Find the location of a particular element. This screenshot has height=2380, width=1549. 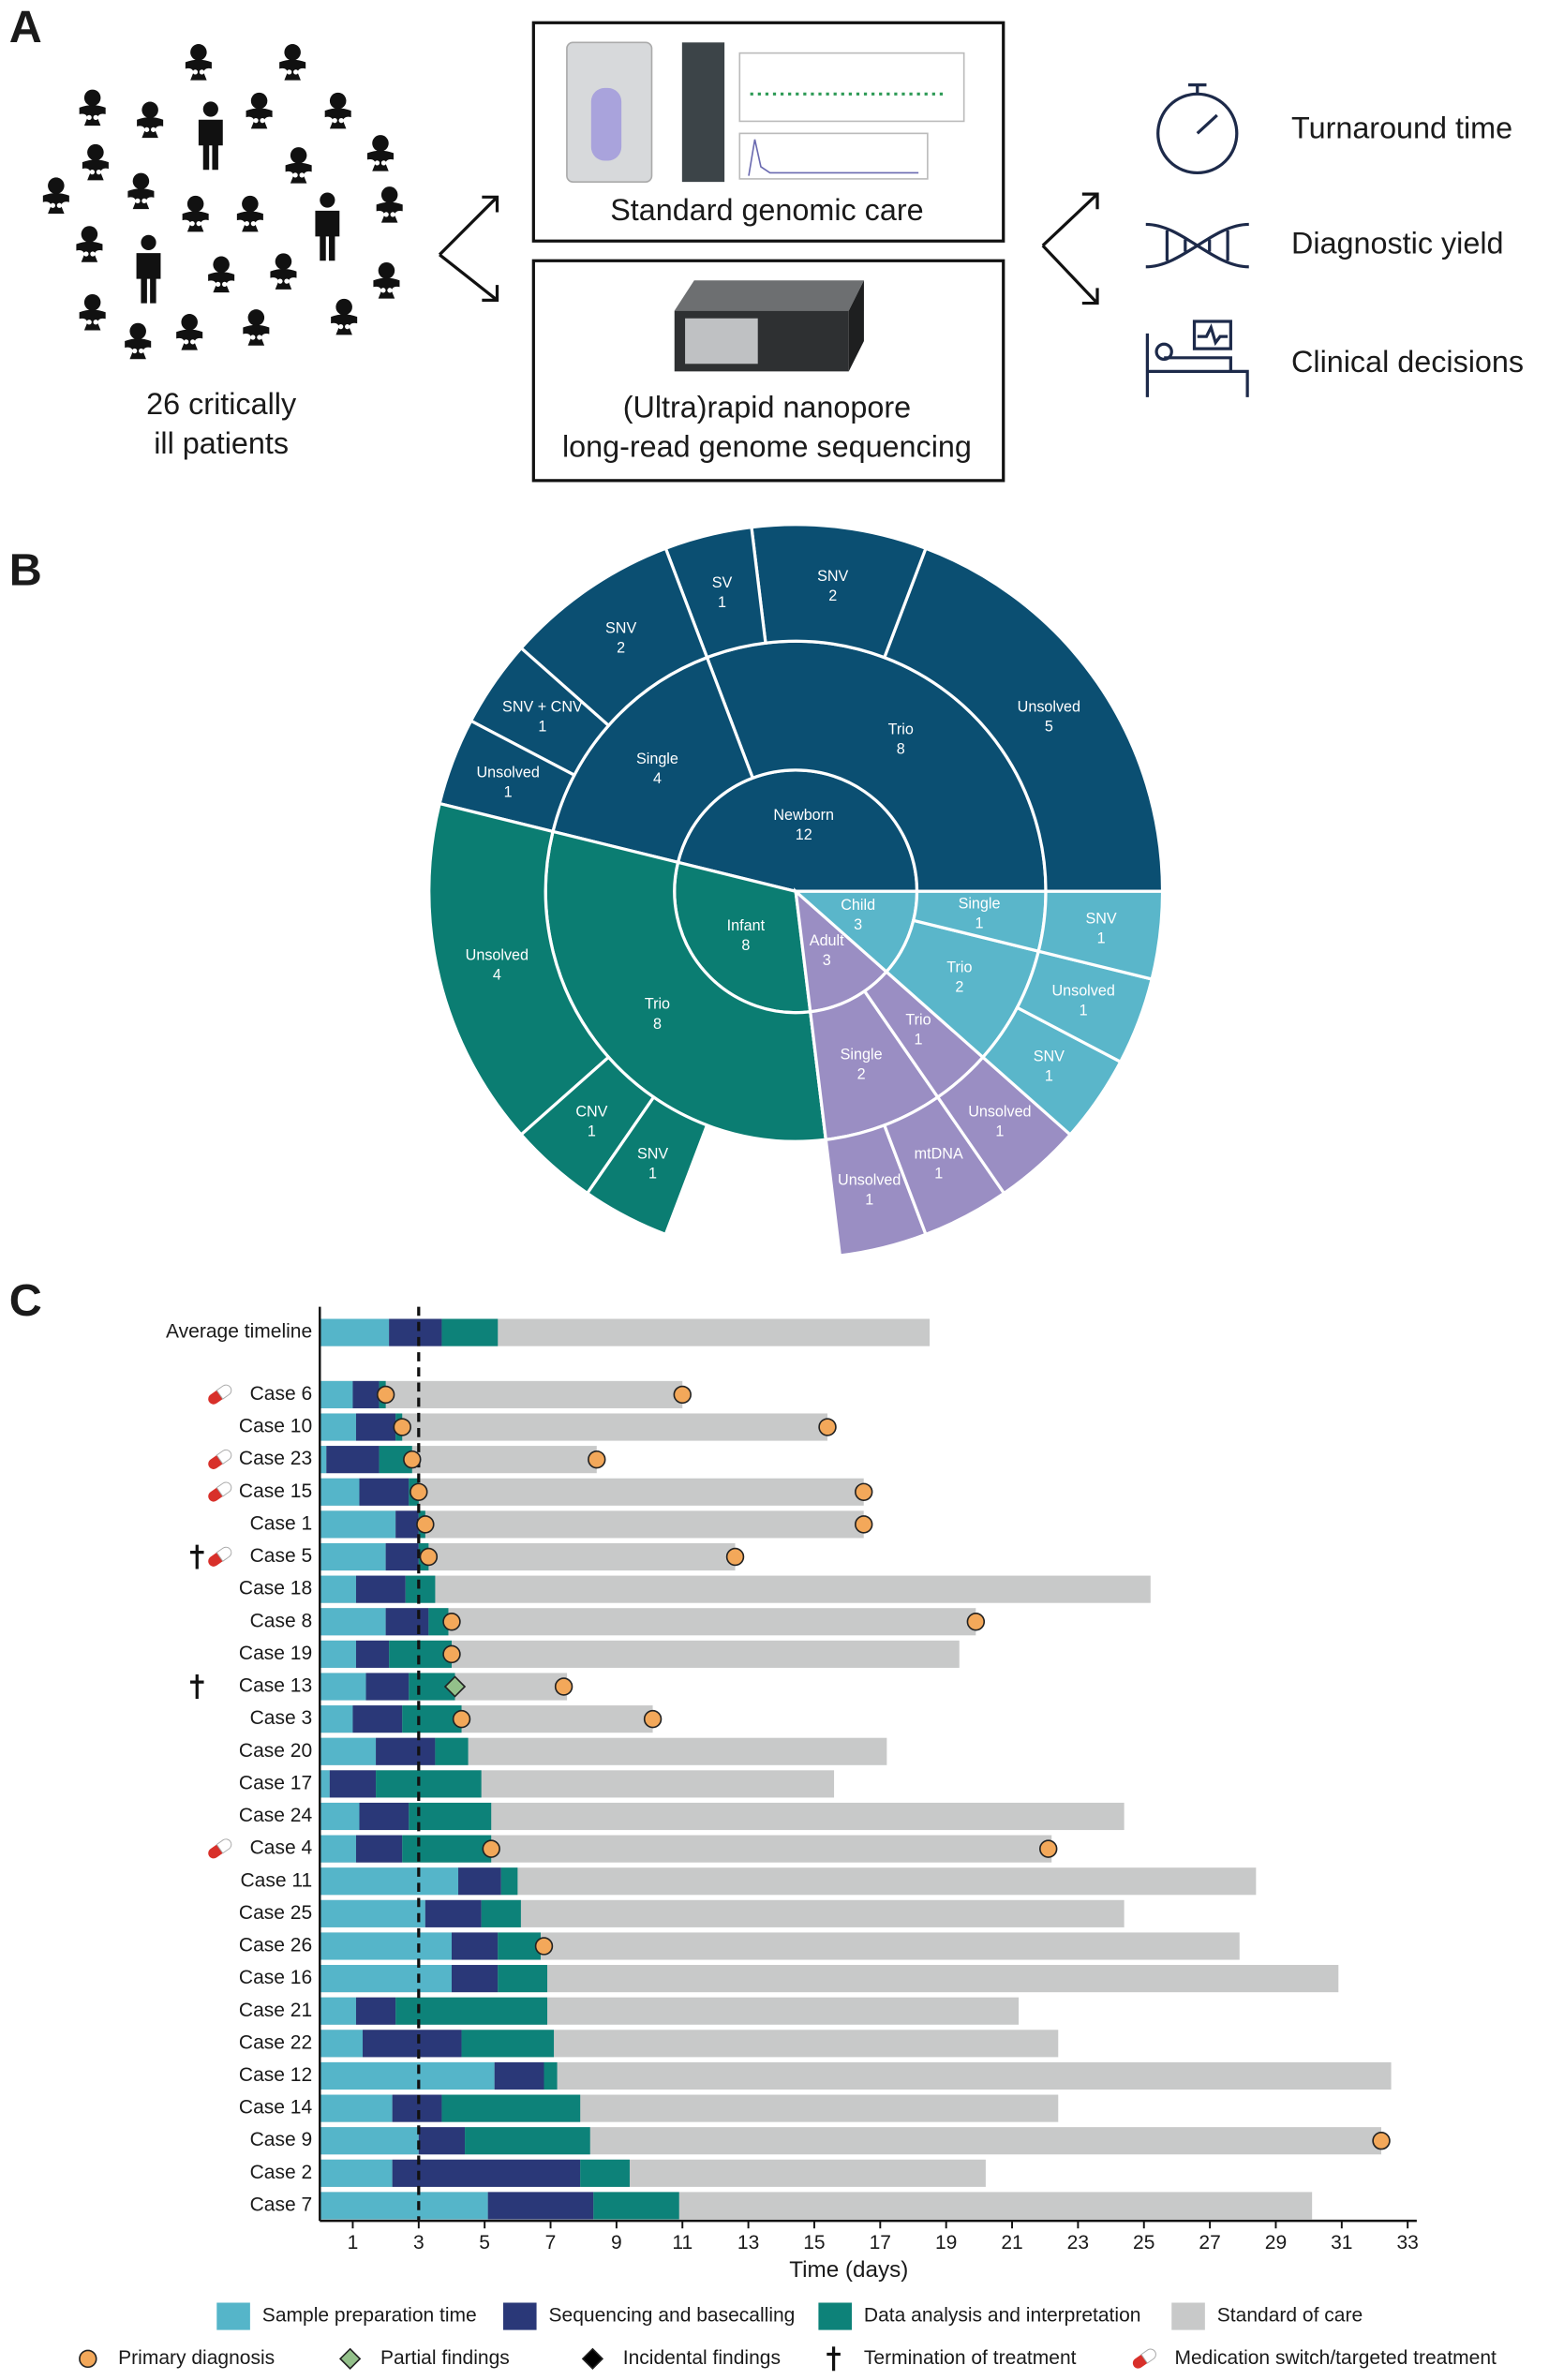

x-tick-label: 11 is located at coordinates (683, 2243).